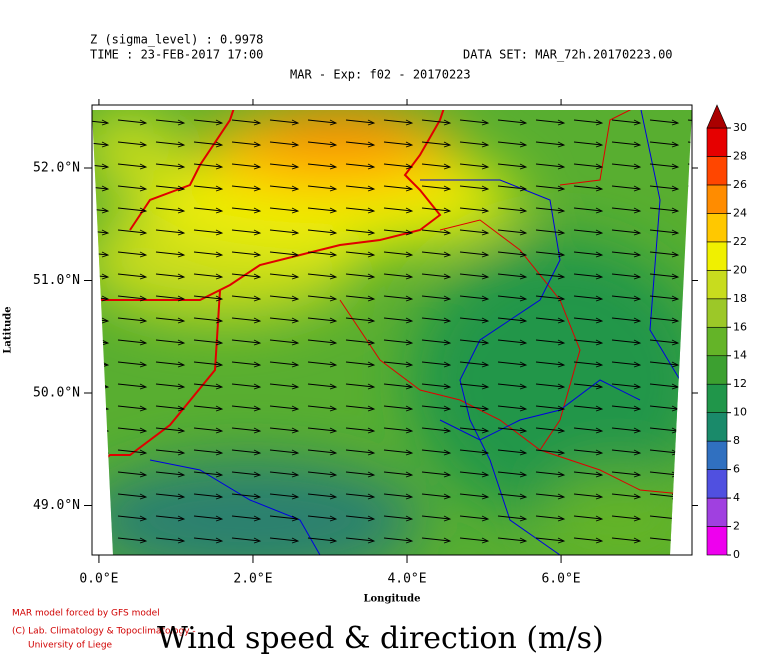  Describe the element at coordinates (391, 599) in the screenshot. I see `x-axis-label: Longitude` at that location.